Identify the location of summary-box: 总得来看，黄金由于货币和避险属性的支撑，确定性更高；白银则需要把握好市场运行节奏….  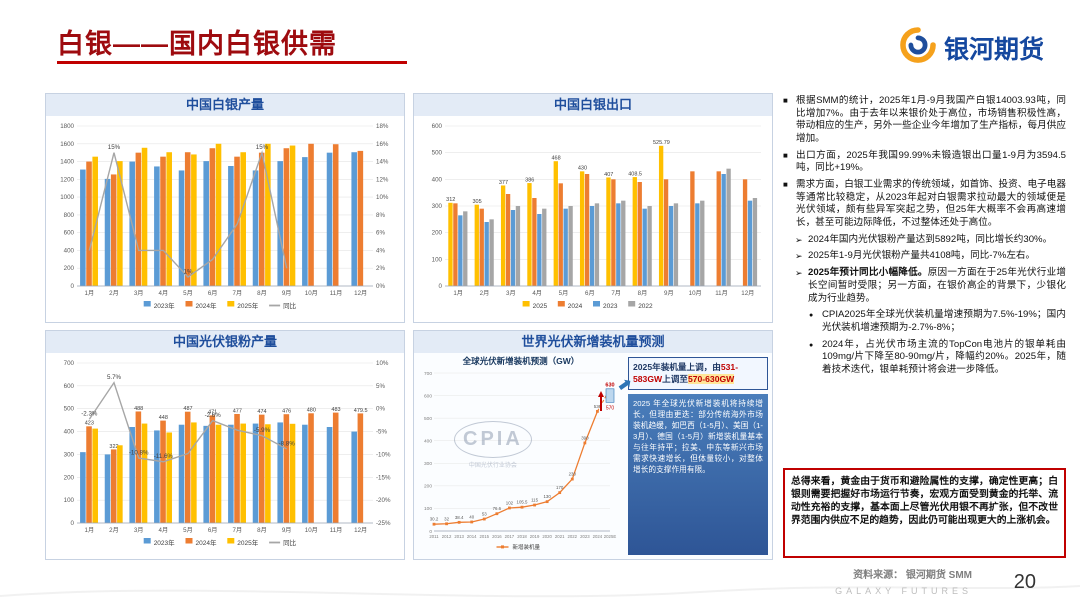
(924, 513).